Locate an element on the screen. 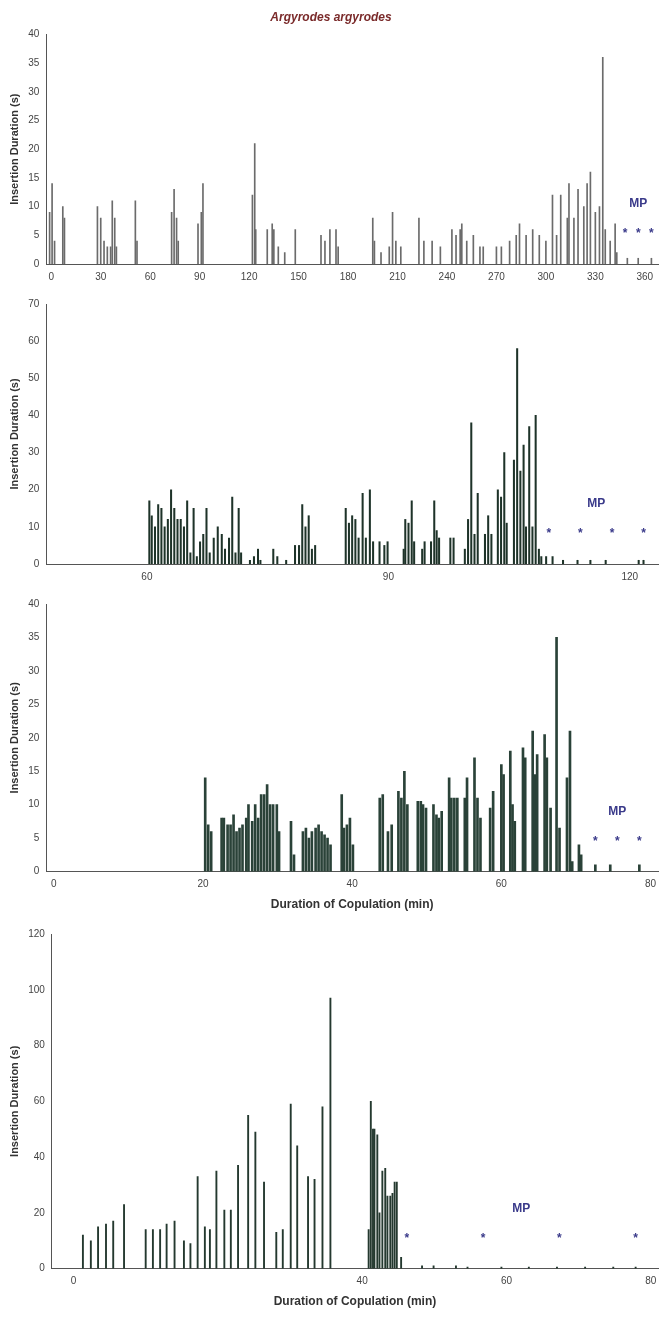 The width and height of the screenshot is (672, 1317). x-tick-label: 330 is located at coordinates (596, 276).